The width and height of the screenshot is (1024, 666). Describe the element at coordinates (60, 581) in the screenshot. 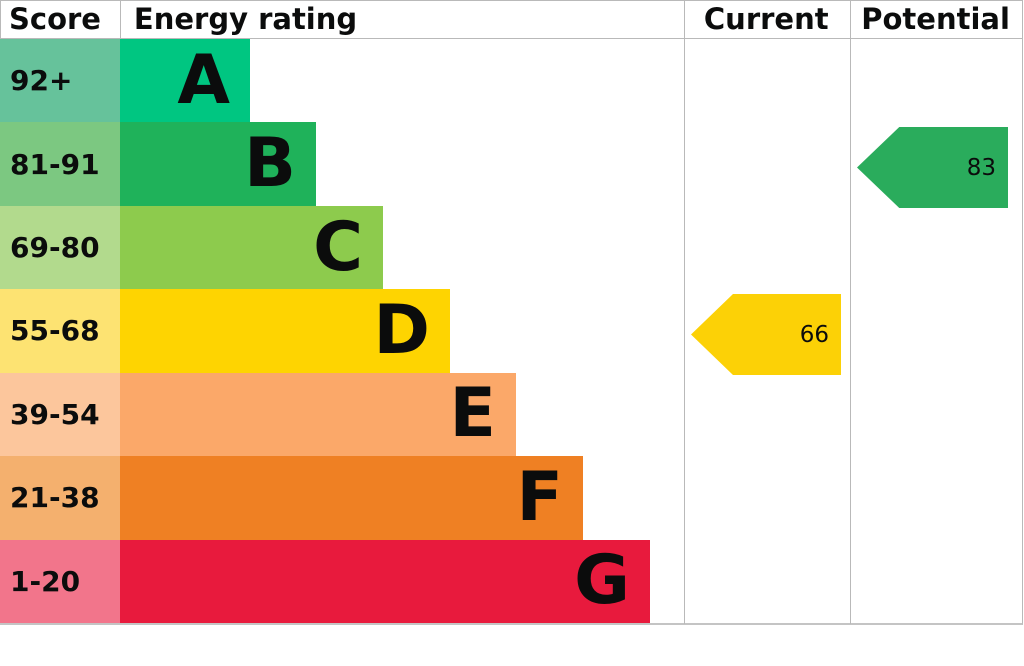

I see `band-score-range: 1-20` at that location.